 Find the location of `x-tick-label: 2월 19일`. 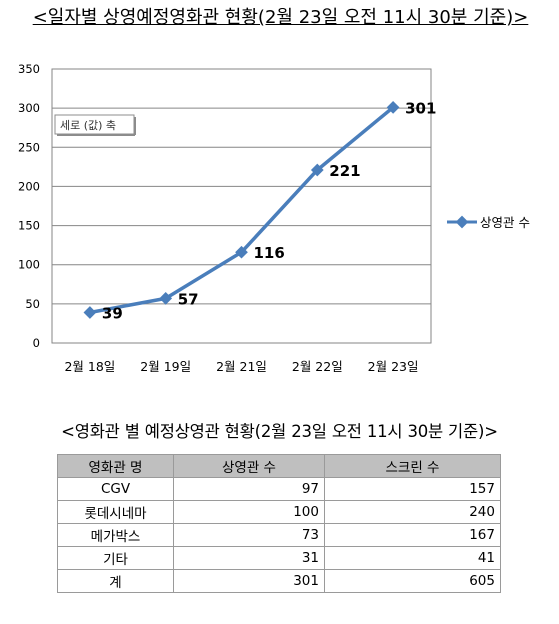

x-tick-label: 2월 19일 is located at coordinates (165, 366).